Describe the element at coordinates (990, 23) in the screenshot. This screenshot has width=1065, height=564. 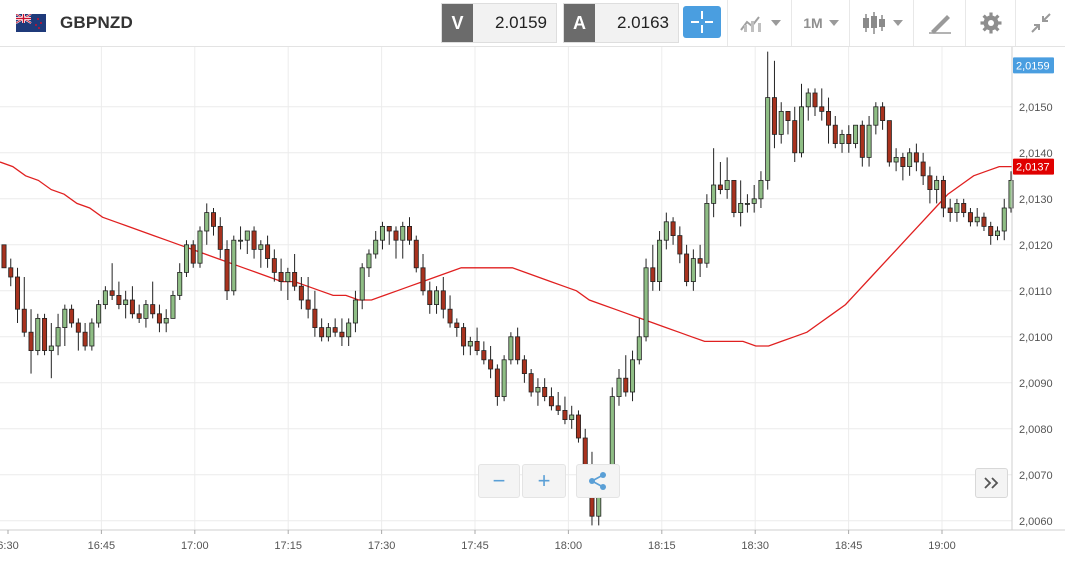
I see `settings-button` at that location.